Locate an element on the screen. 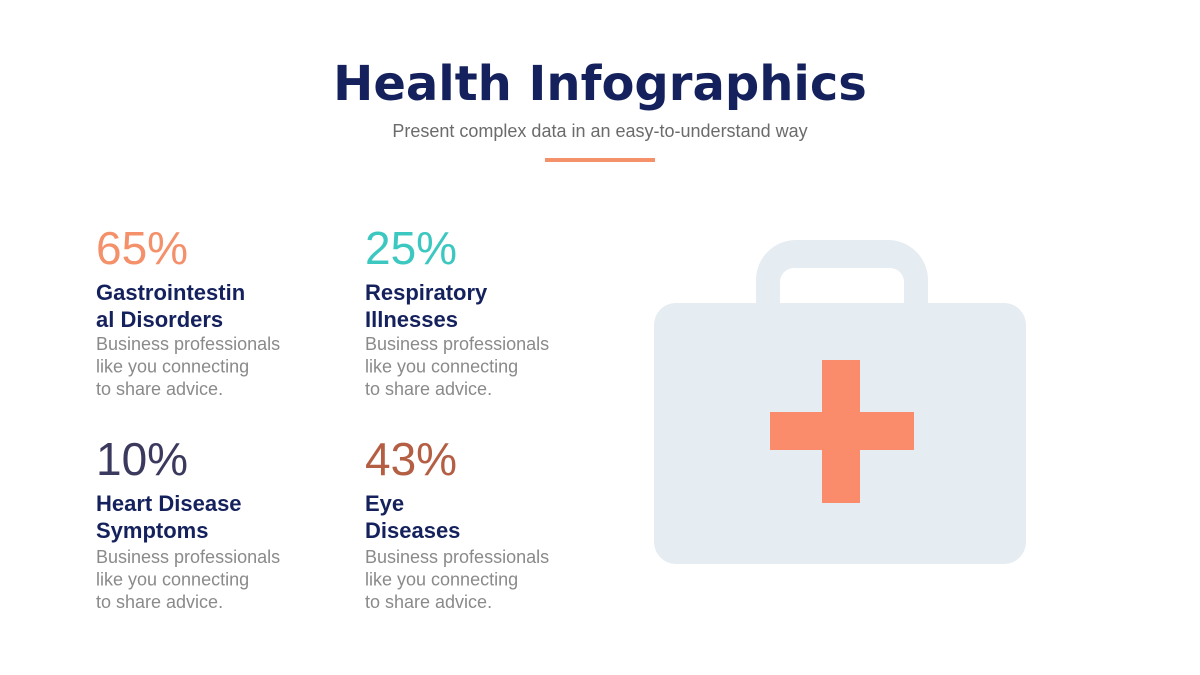 The height and width of the screenshot is (675, 1200). stat-label: Illnesses is located at coordinates (411, 319).